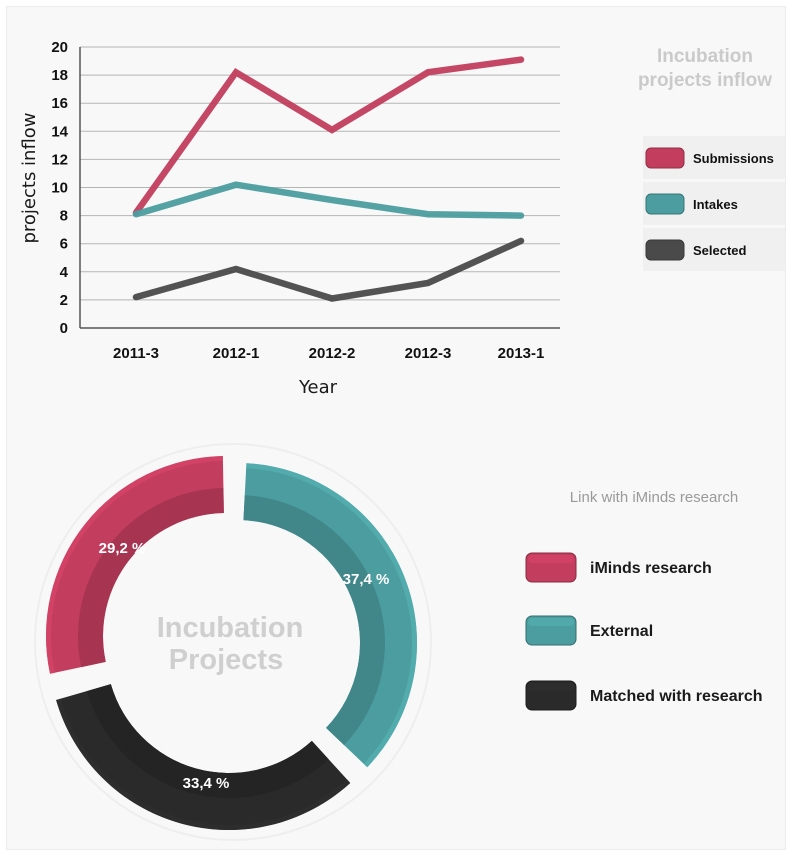 The image size is (789, 854). I want to click on y-tick-label-10: 10, so click(59, 188).